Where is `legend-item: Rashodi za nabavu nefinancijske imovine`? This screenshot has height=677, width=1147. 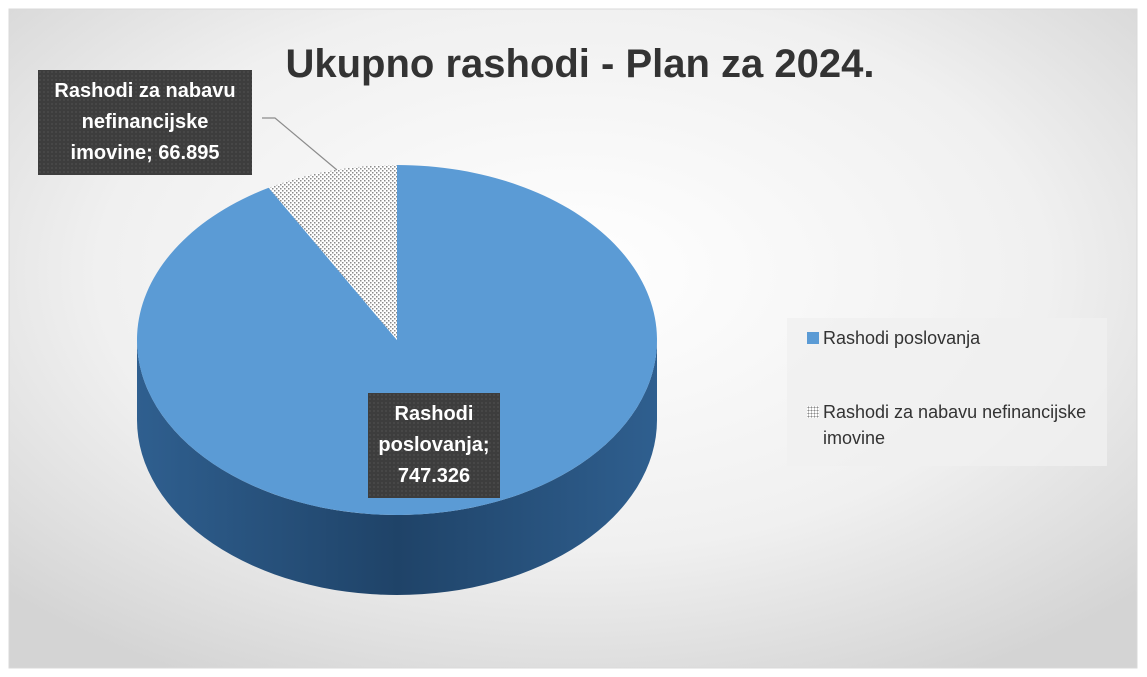
legend-item: Rashodi za nabavu nefinancijske imovine is located at coordinates (957, 425).